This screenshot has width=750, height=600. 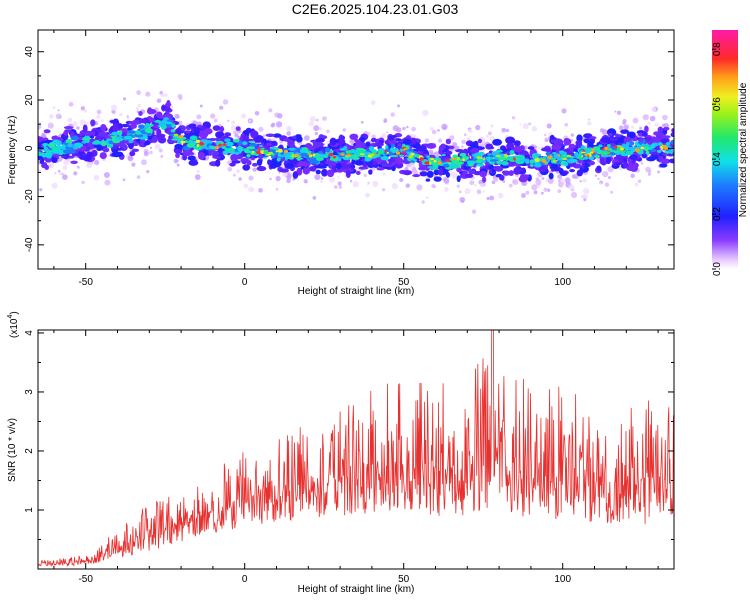 What do you see at coordinates (85, 282) in the screenshot?
I see `x-tick-label: -50` at bounding box center [85, 282].